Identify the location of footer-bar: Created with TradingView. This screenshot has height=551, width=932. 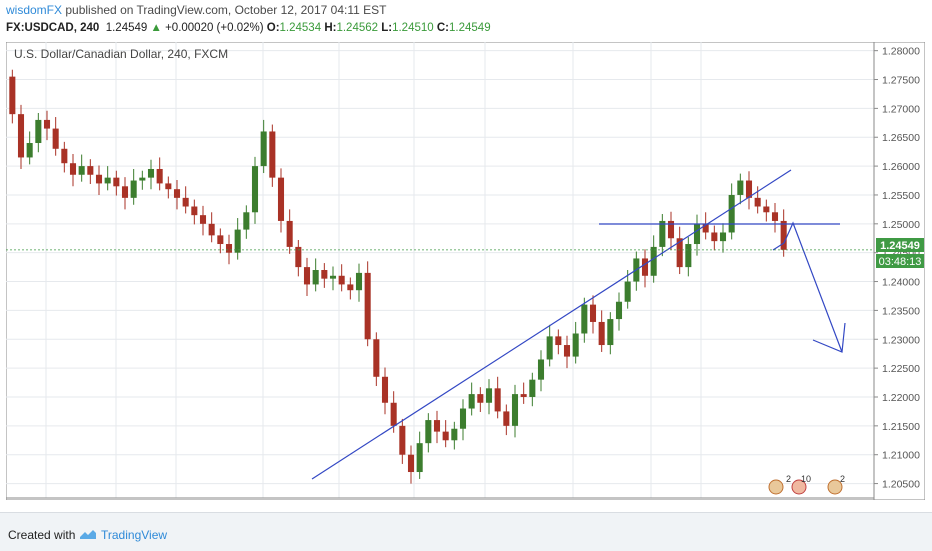
(466, 531).